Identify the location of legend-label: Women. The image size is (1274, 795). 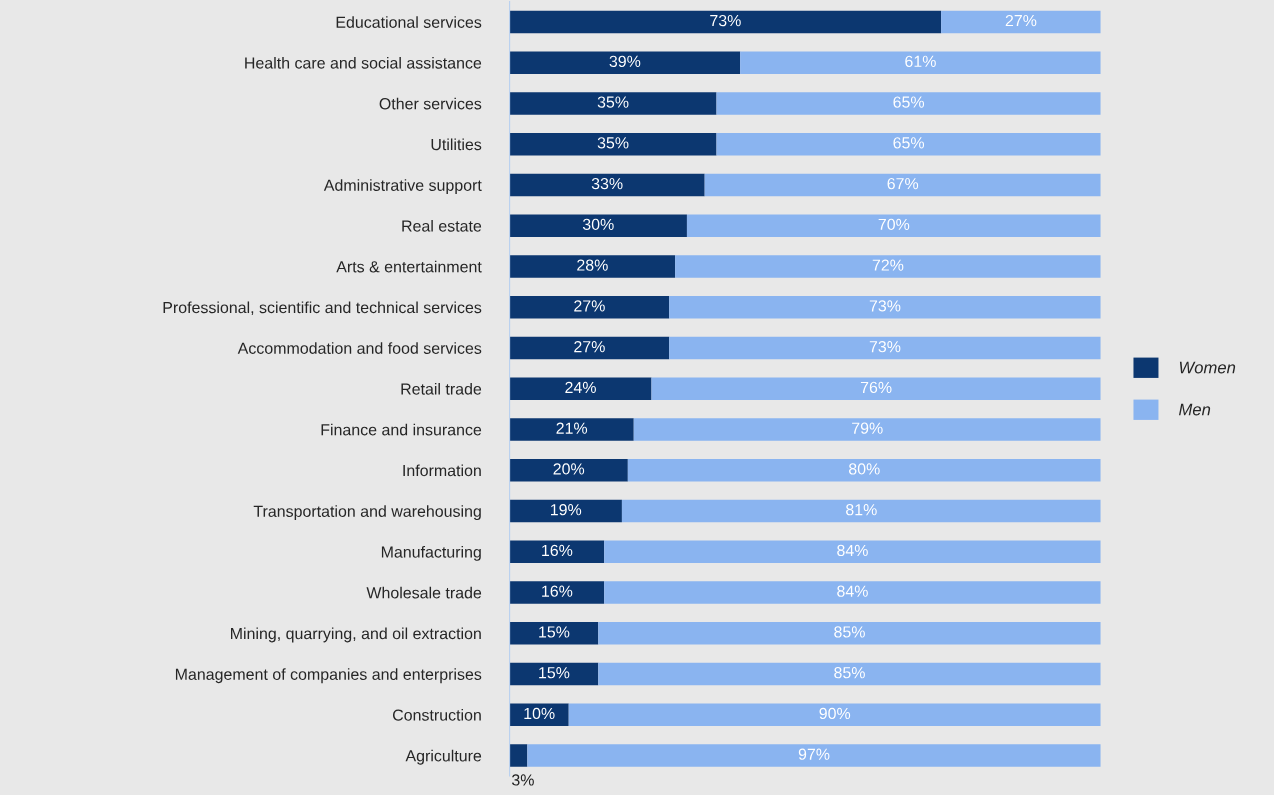
(1207, 367).